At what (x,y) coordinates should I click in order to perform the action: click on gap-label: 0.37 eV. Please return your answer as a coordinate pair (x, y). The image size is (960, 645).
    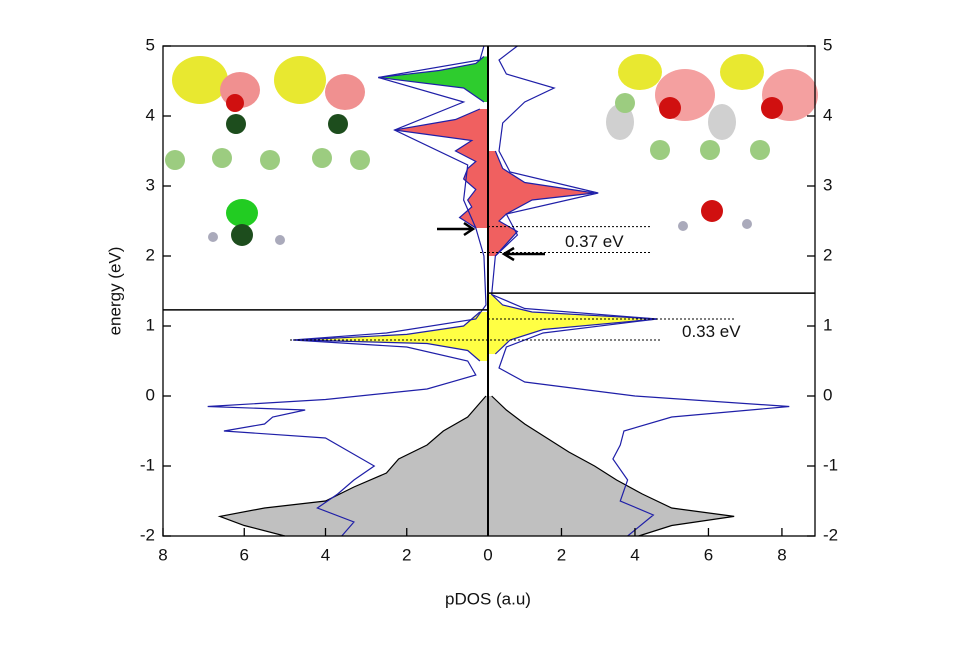
    Looking at the image, I should click on (594, 241).